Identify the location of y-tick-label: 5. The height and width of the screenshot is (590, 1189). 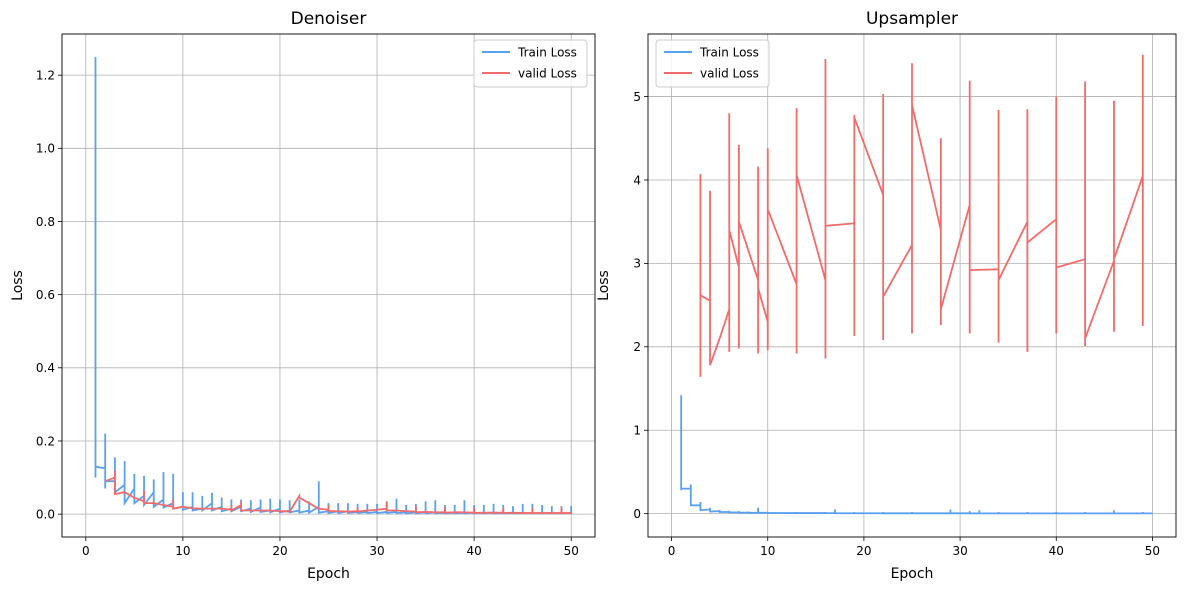
(637, 97).